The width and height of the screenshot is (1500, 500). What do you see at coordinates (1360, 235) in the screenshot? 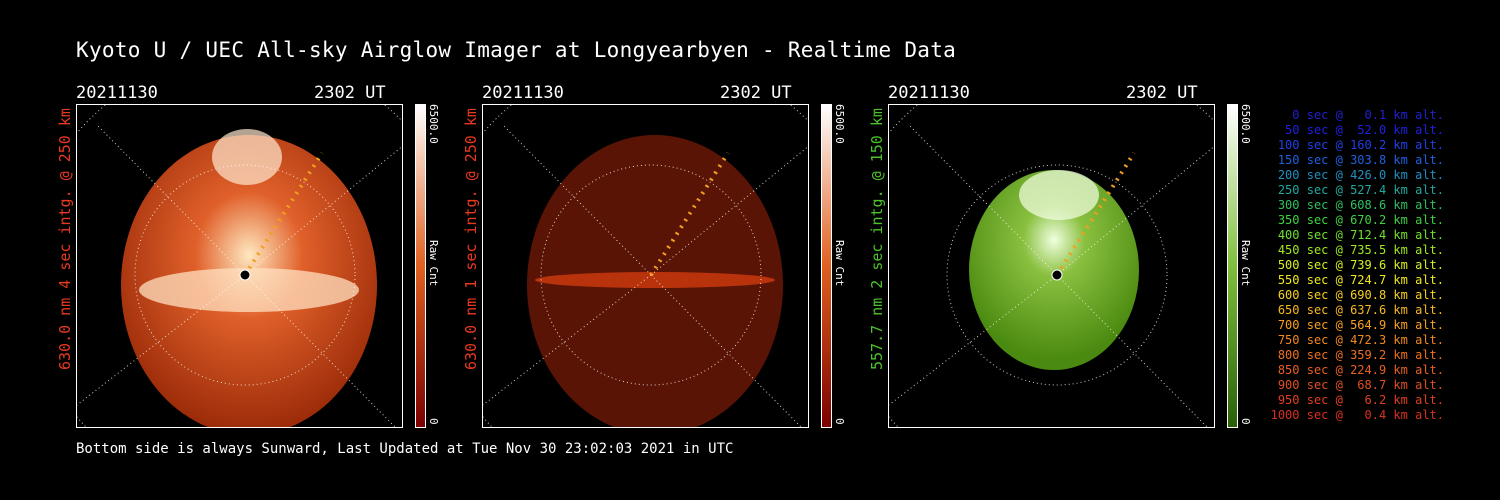
I see `legend-row: 400 sec @ 712.4 km alt.` at bounding box center [1360, 235].